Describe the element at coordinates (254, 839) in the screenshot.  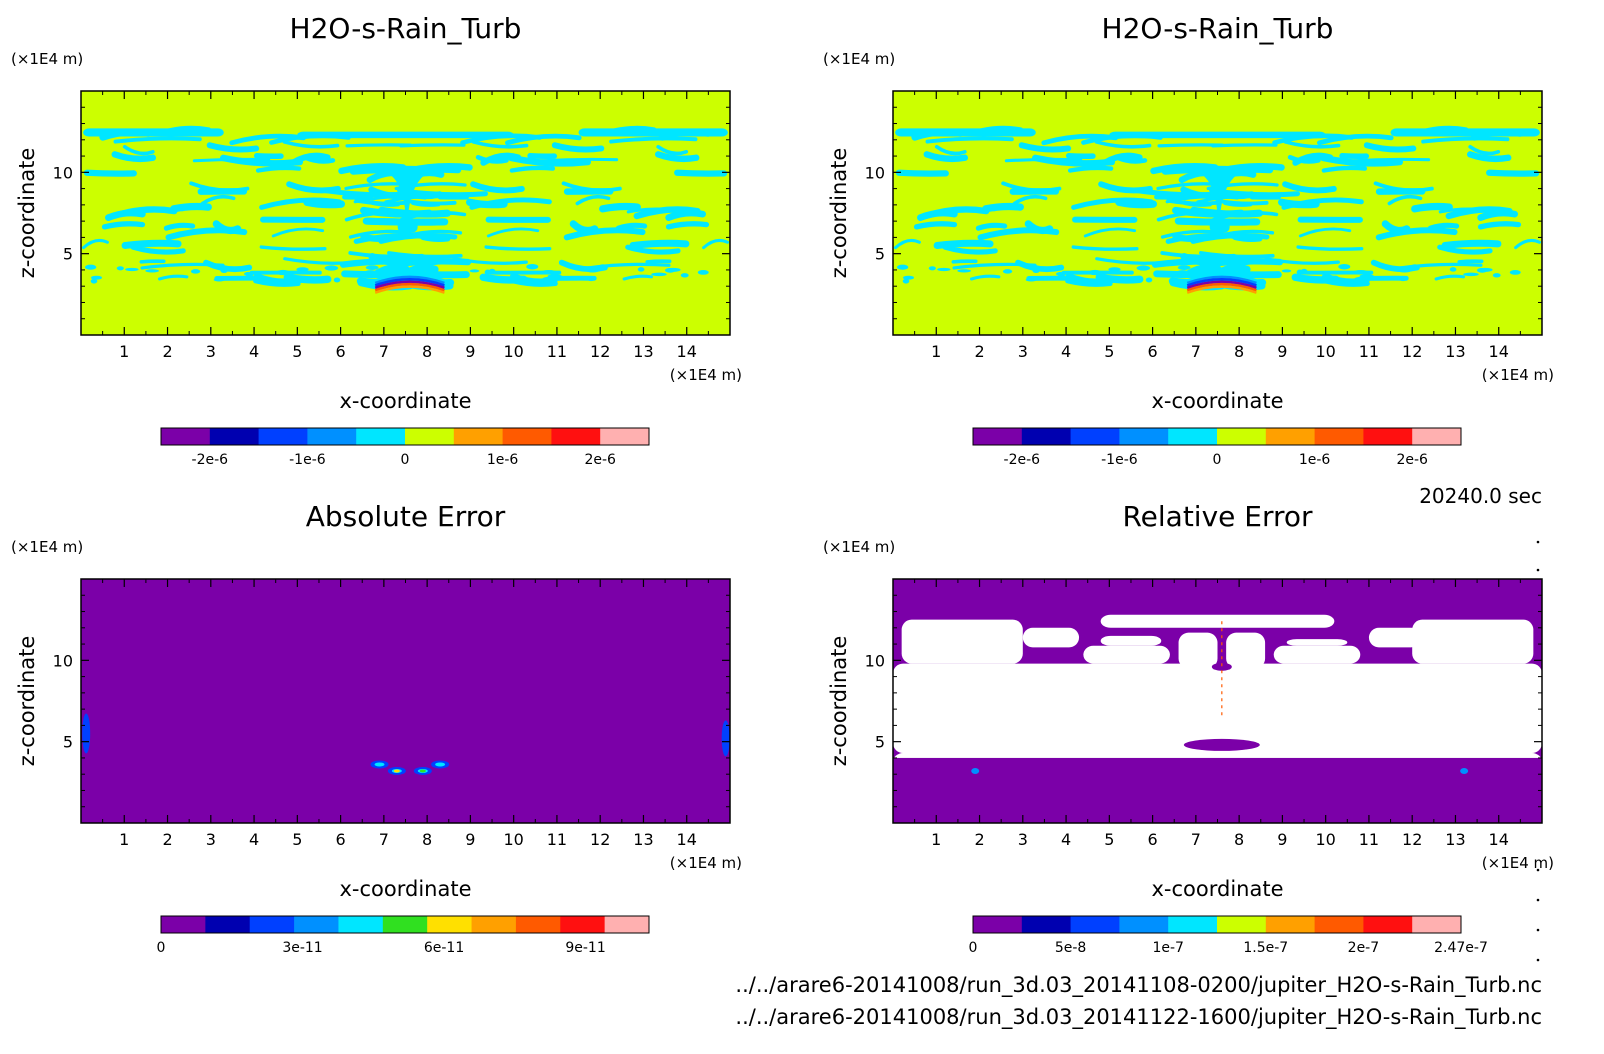
I see `x-tick-label: 4` at that location.